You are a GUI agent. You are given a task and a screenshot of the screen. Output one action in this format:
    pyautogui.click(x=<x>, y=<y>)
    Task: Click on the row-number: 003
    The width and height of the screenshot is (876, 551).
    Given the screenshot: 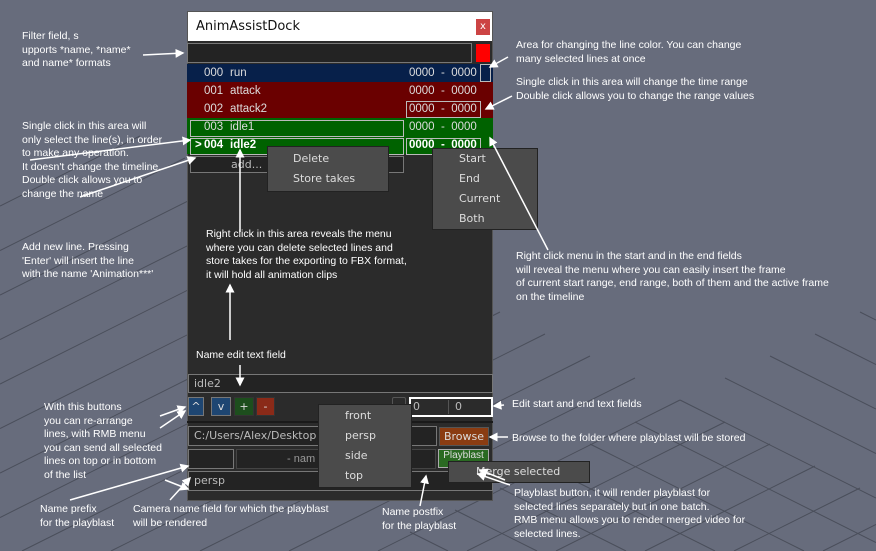 What is the action you would take?
    pyautogui.click(x=214, y=127)
    